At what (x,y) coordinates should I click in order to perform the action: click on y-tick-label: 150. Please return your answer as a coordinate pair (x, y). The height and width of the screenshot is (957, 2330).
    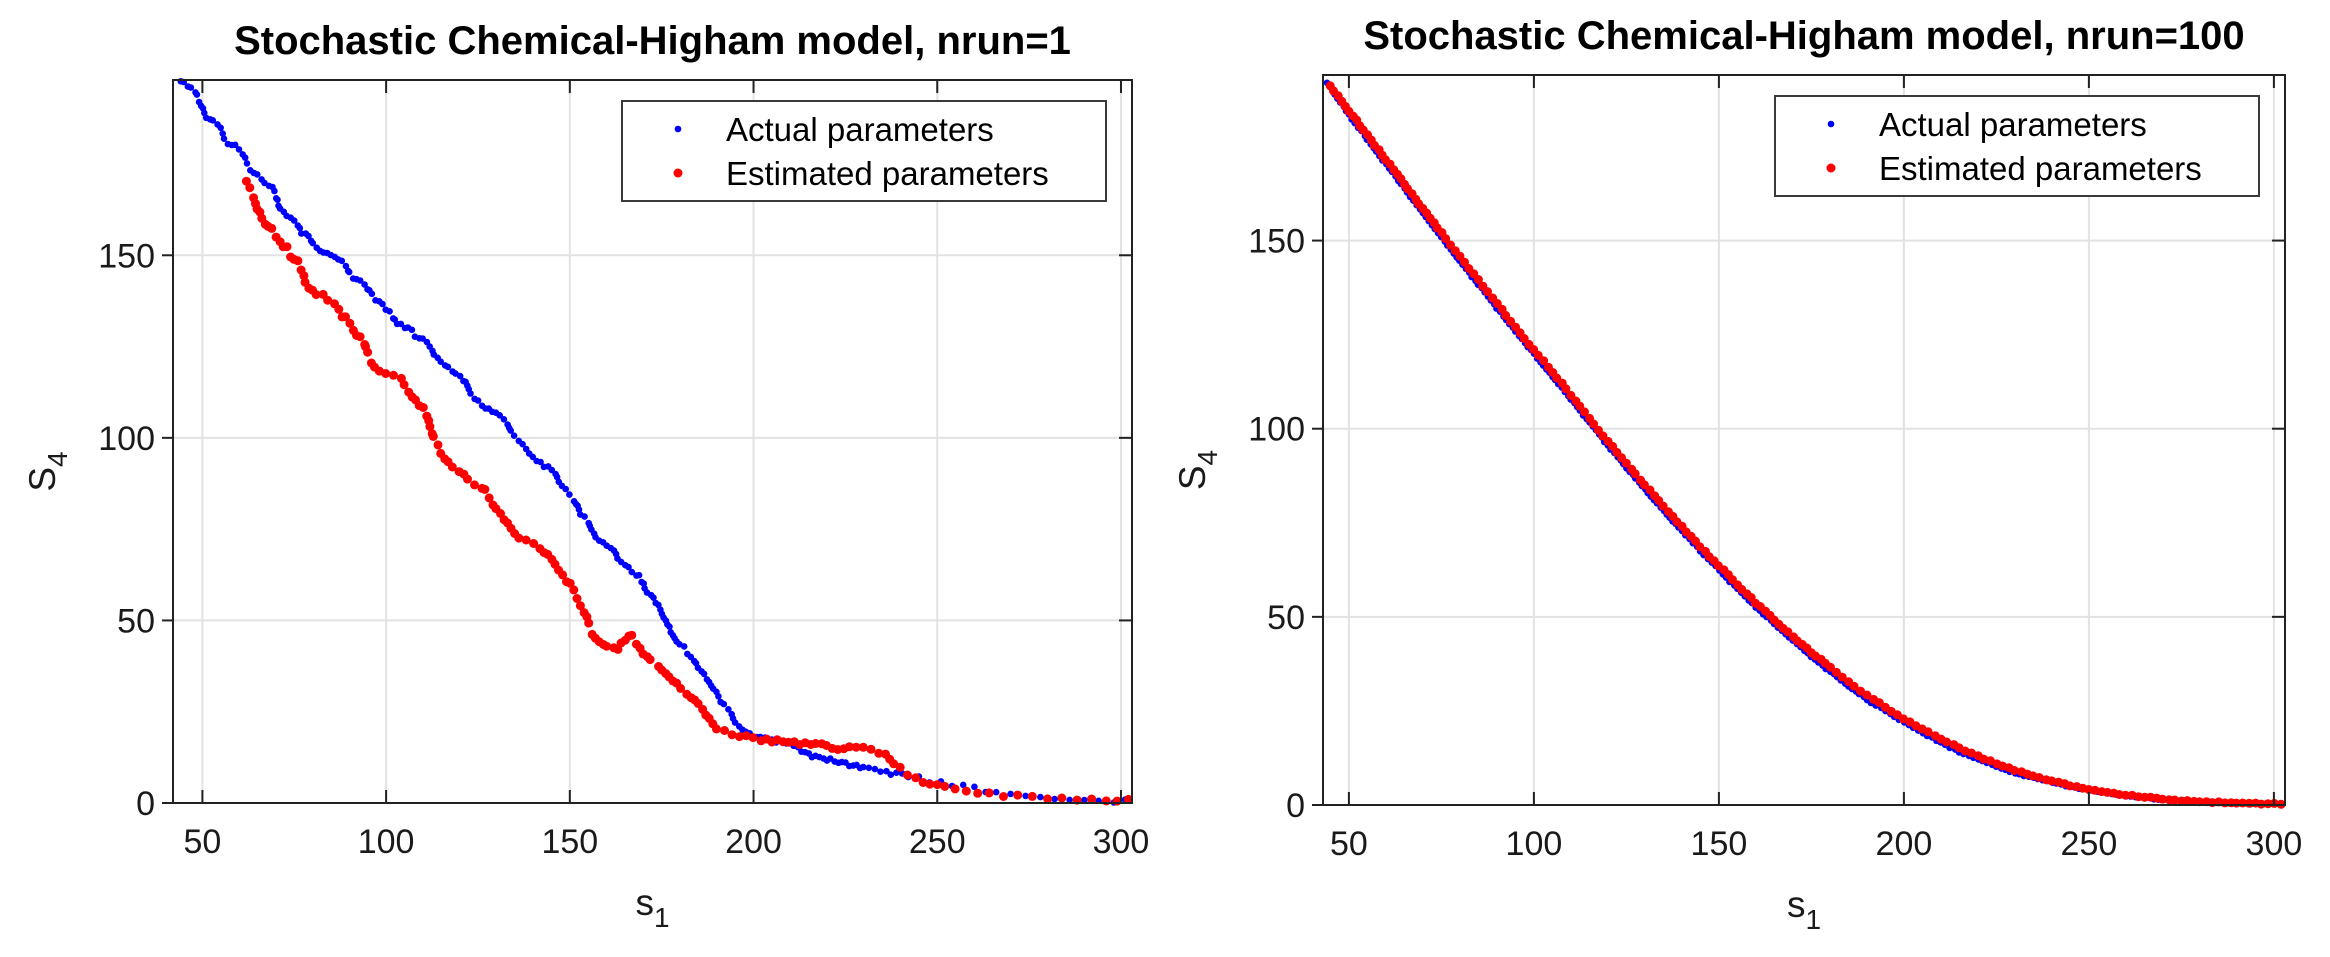
    Looking at the image, I should click on (126, 256).